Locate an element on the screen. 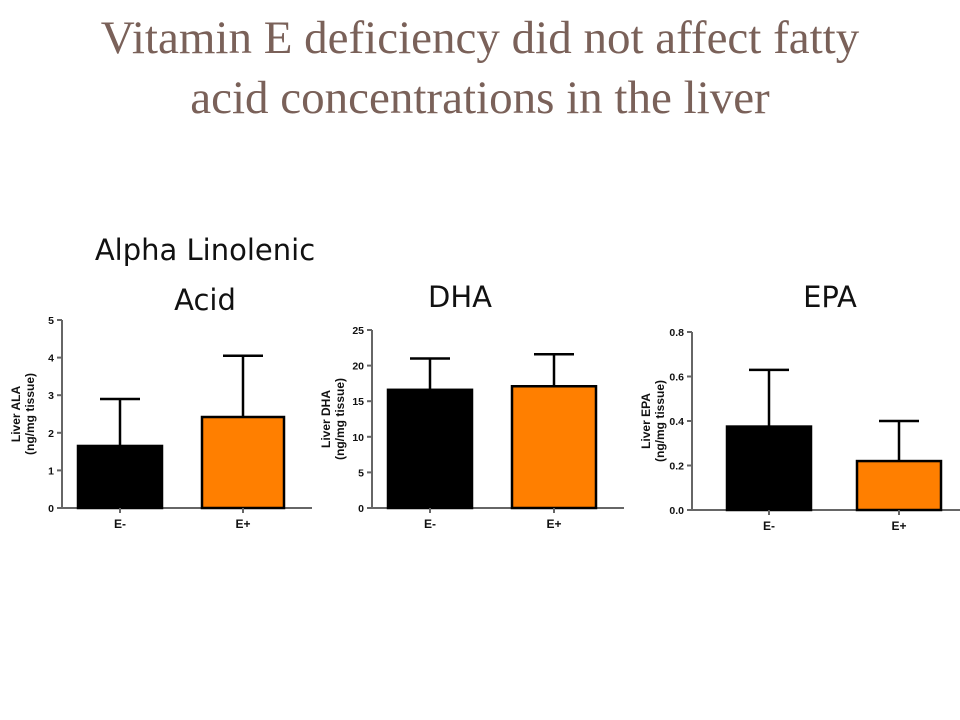 This screenshot has width=960, height=720. epa-y-tick-label: 0.8 is located at coordinates (676, 333).